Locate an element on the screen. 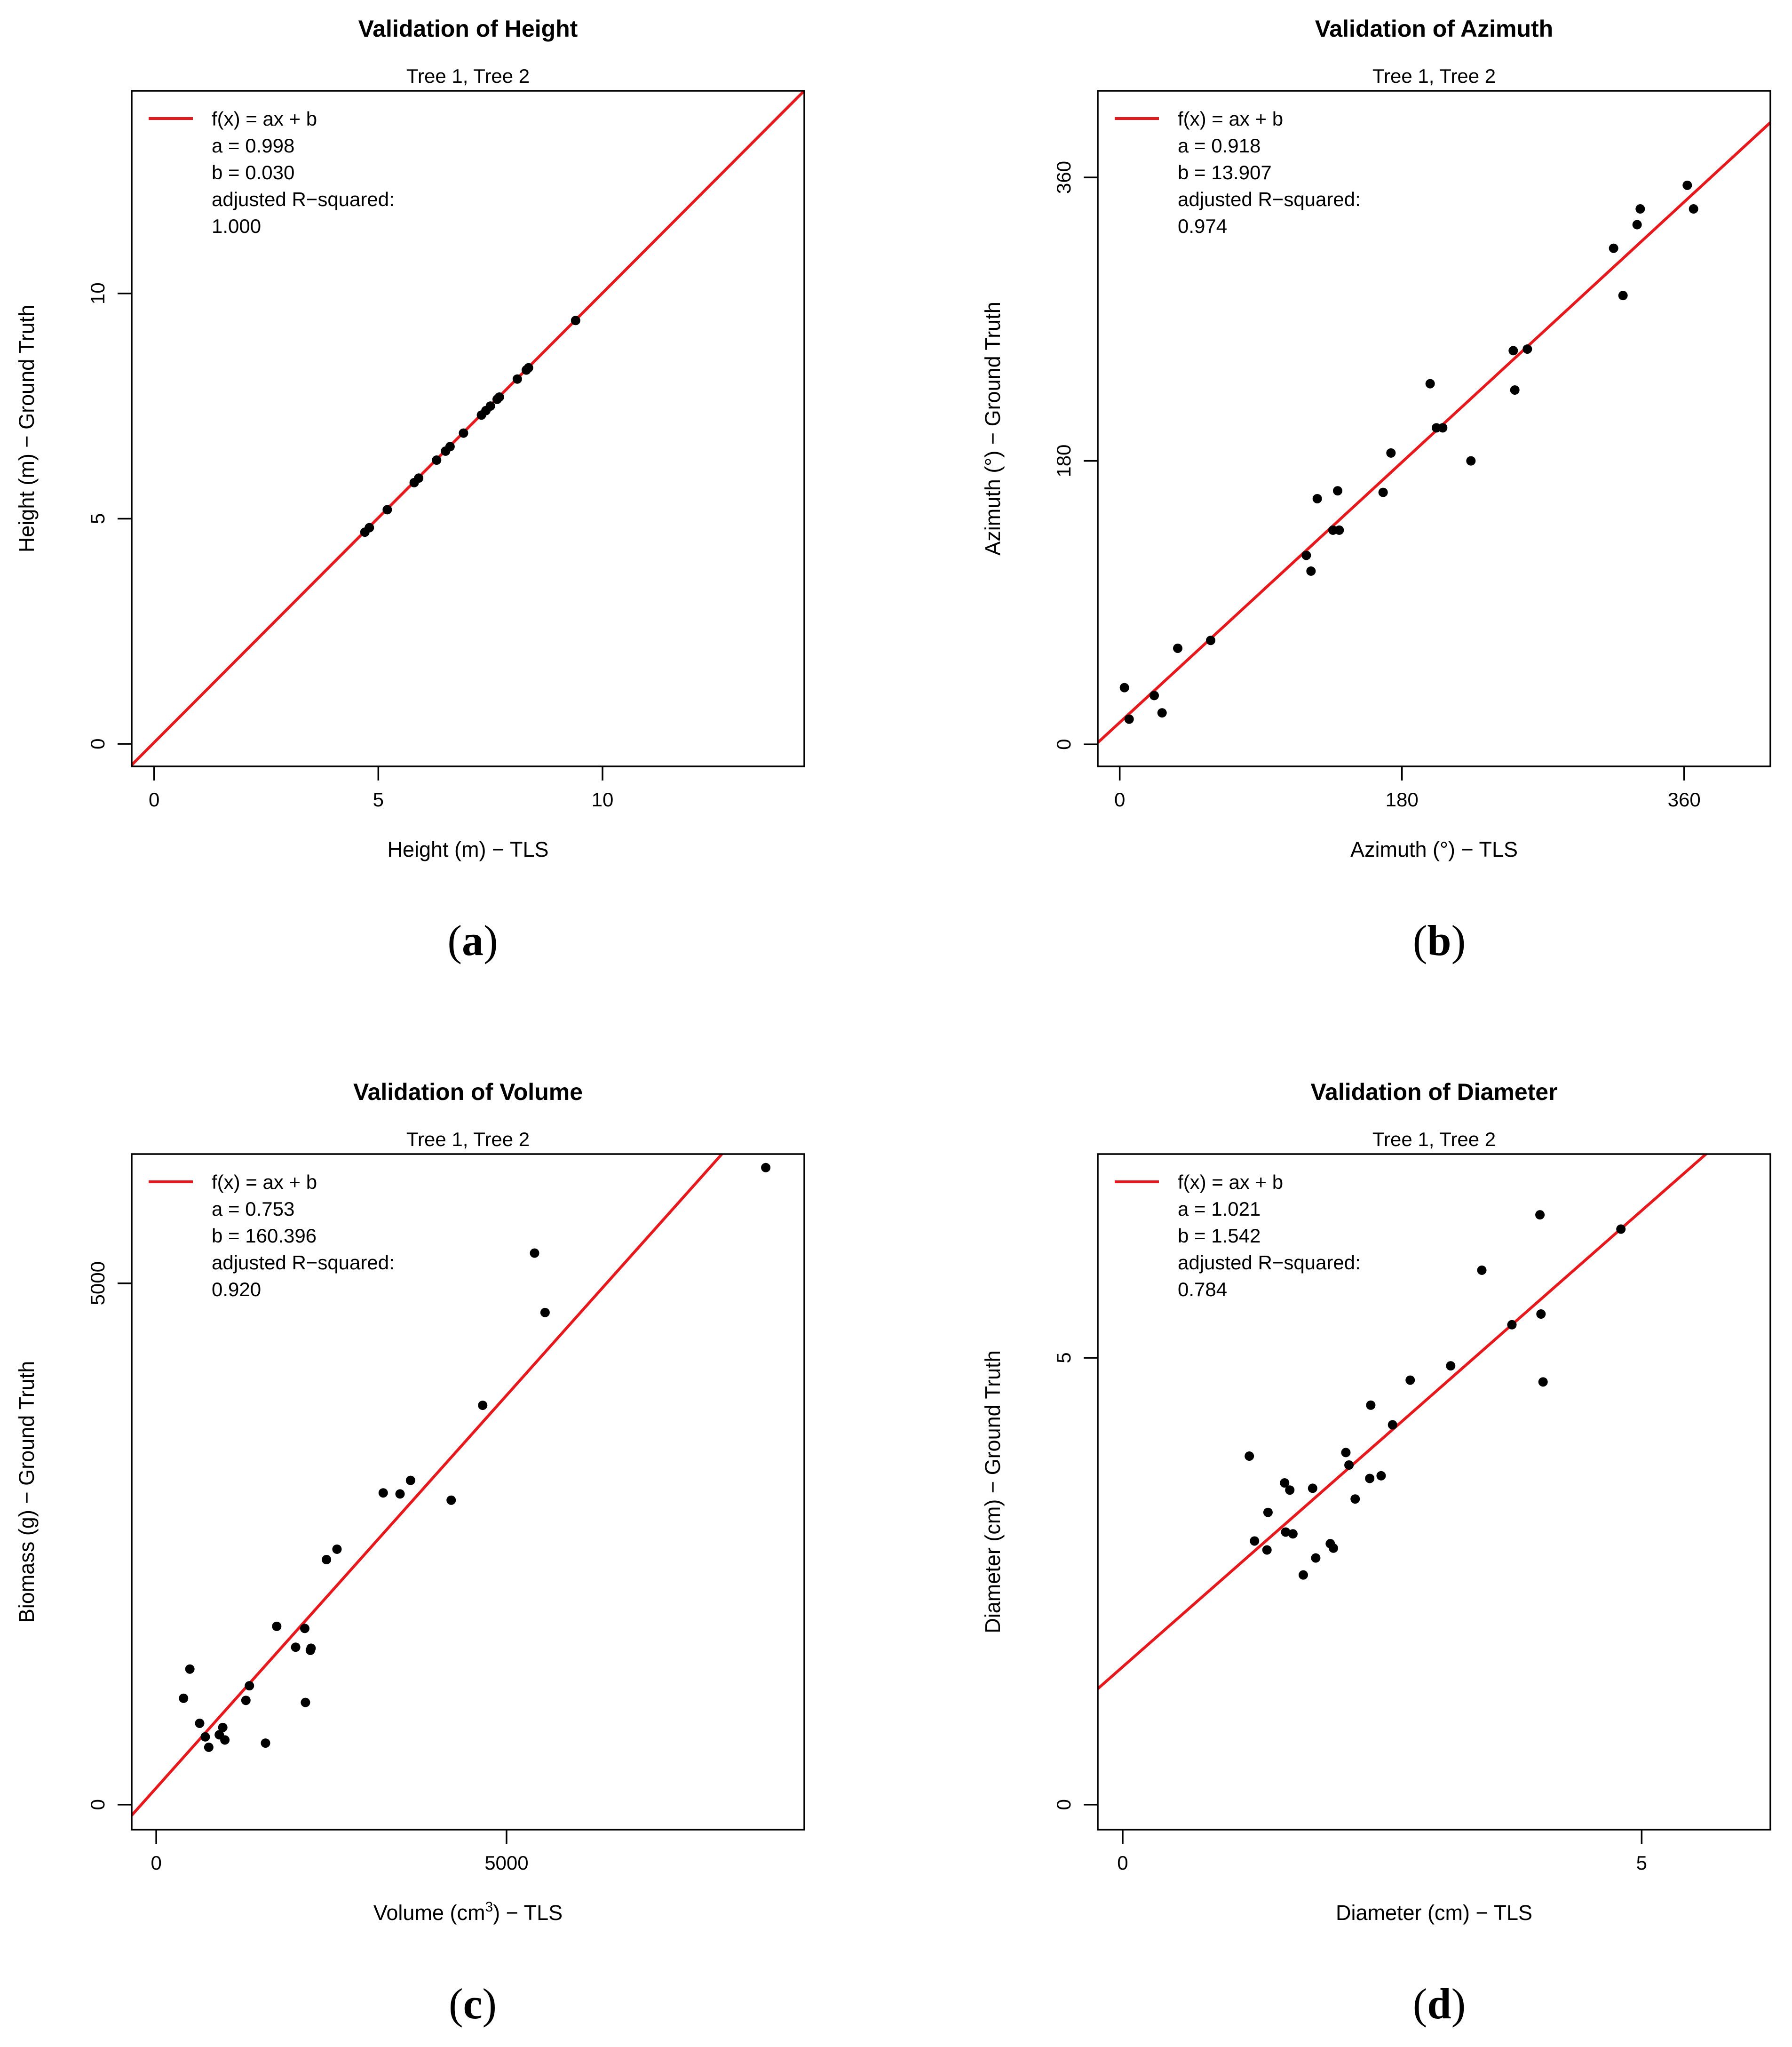  legend-text: a = 1.021 is located at coordinates (1219, 1209).